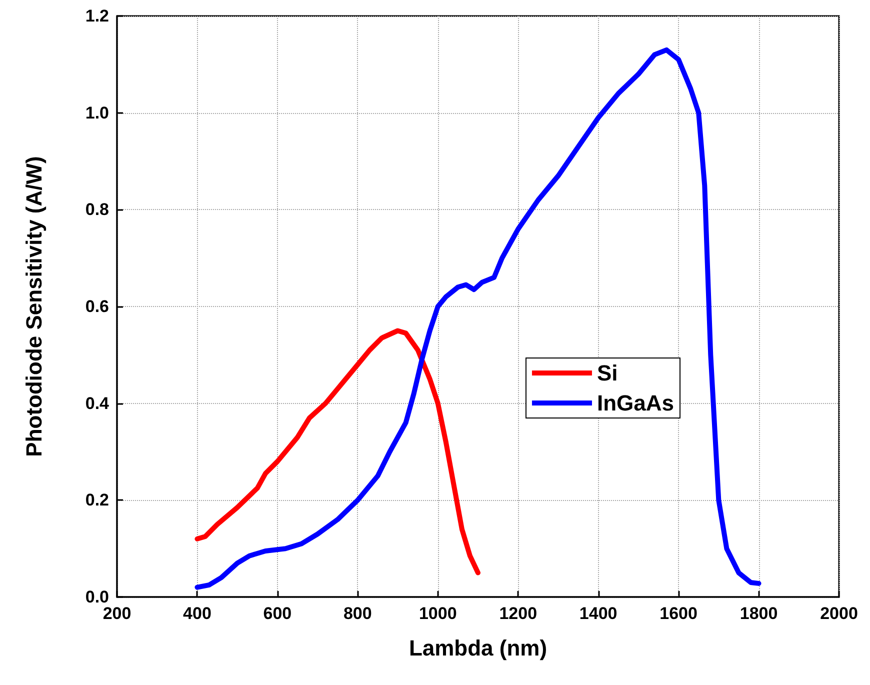 This screenshot has height=685, width=870. I want to click on y-tick-label: 0.6, so click(97, 306).